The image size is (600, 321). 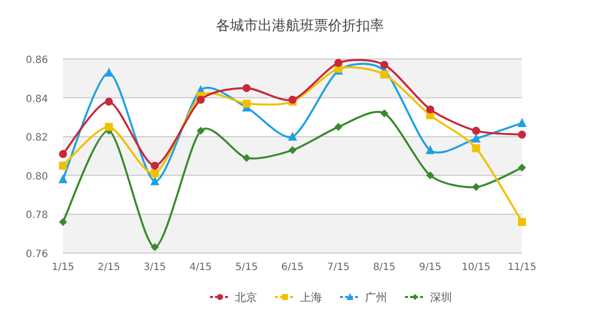 I want to click on x-tick-label: 8/15, so click(x=384, y=267).